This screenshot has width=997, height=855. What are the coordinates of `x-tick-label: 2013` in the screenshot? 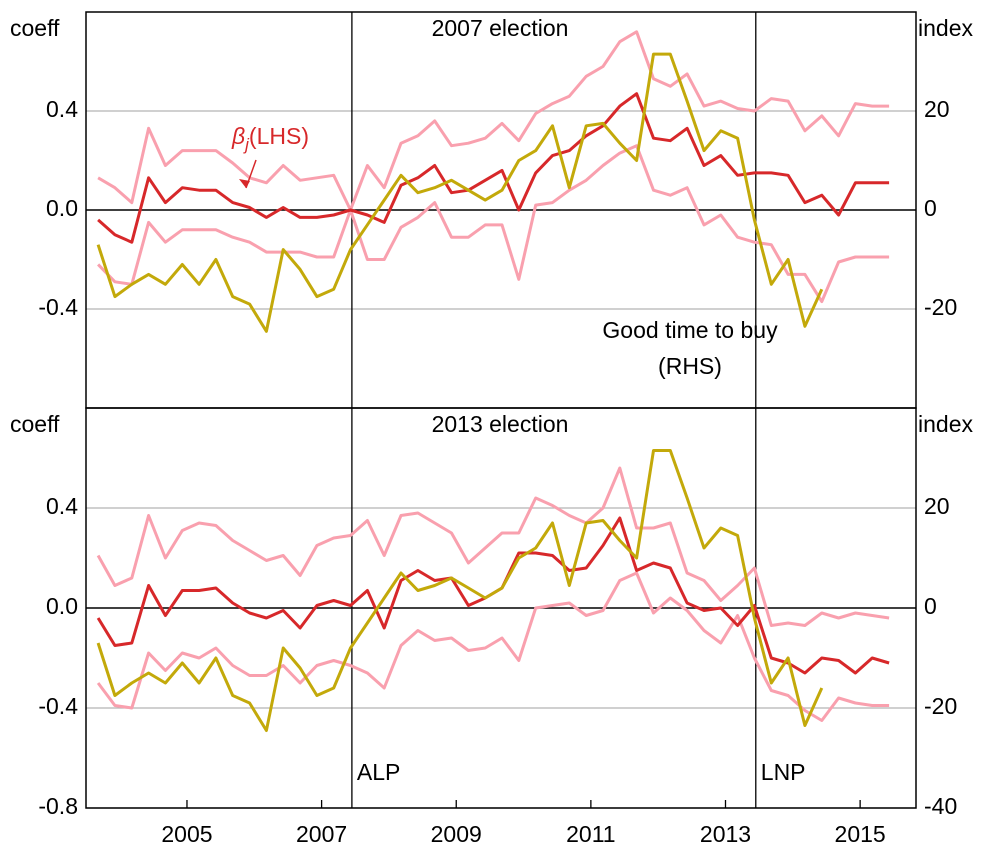 It's located at (725, 834).